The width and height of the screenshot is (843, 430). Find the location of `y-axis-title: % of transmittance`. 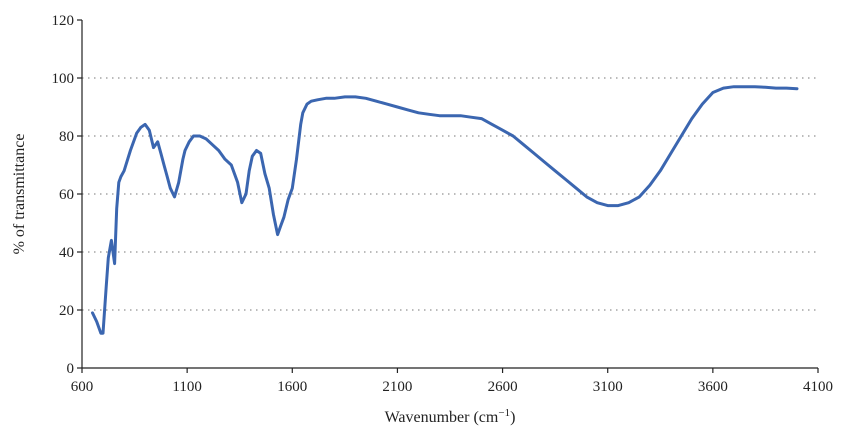

y-axis-title: % of transmittance is located at coordinates (19, 194).